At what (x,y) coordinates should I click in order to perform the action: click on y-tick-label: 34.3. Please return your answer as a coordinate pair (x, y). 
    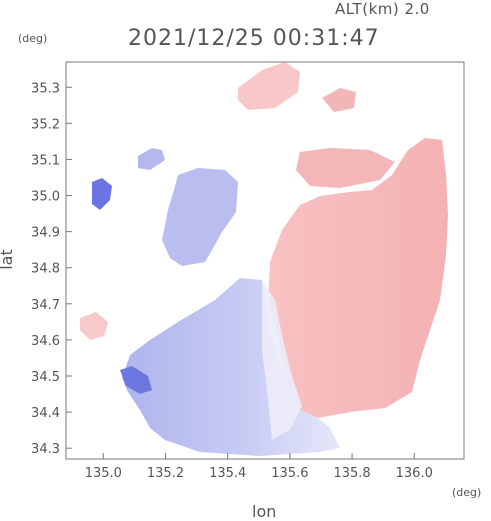
    Looking at the image, I should click on (45, 449).